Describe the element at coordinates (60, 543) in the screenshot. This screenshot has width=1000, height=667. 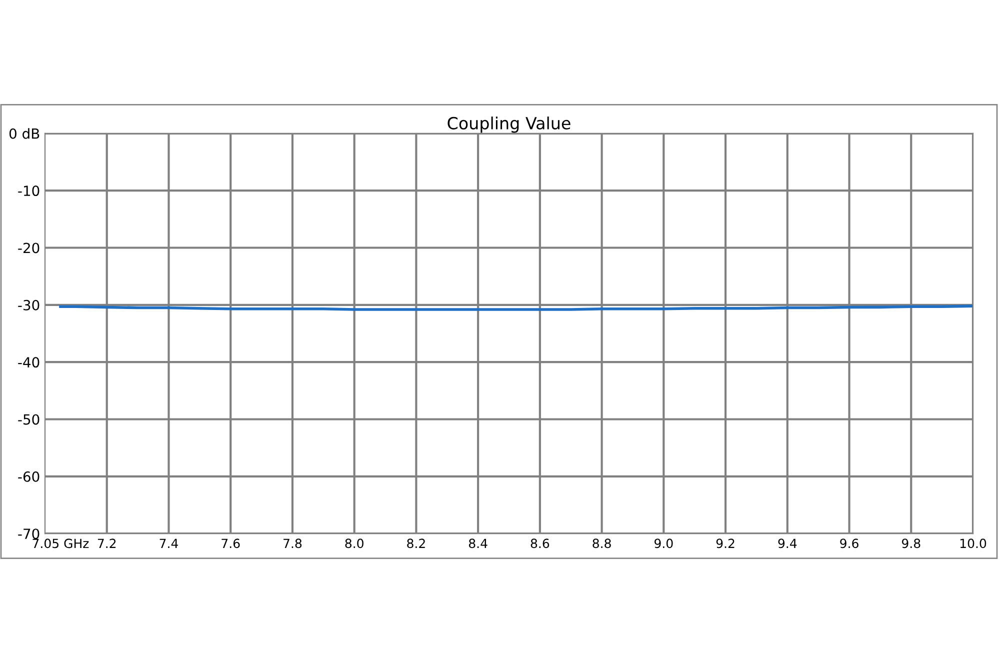
I see `x-tick-label: 7.05 GHz` at that location.